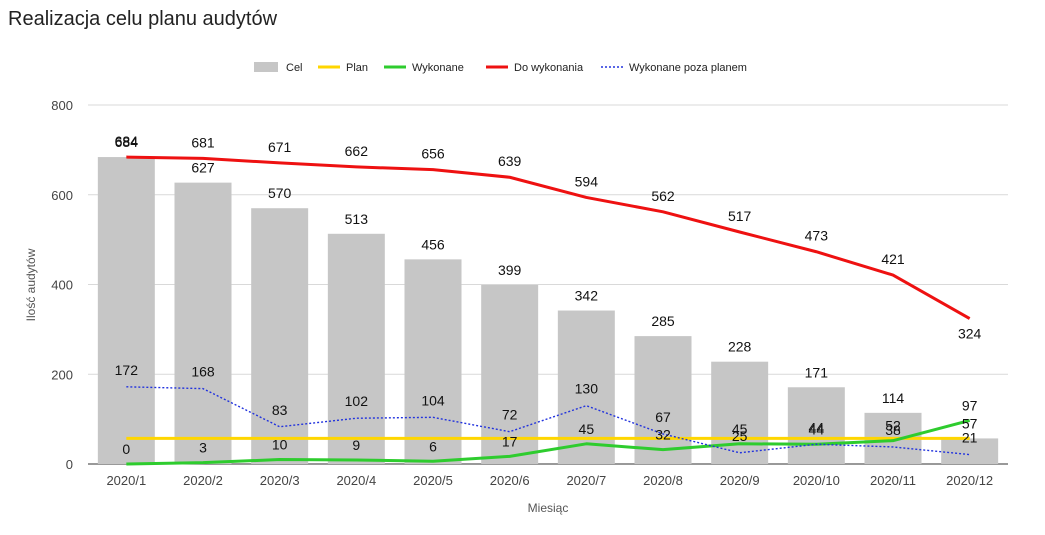  I want to click on do-wykonania-data-label: 671, so click(280, 147).